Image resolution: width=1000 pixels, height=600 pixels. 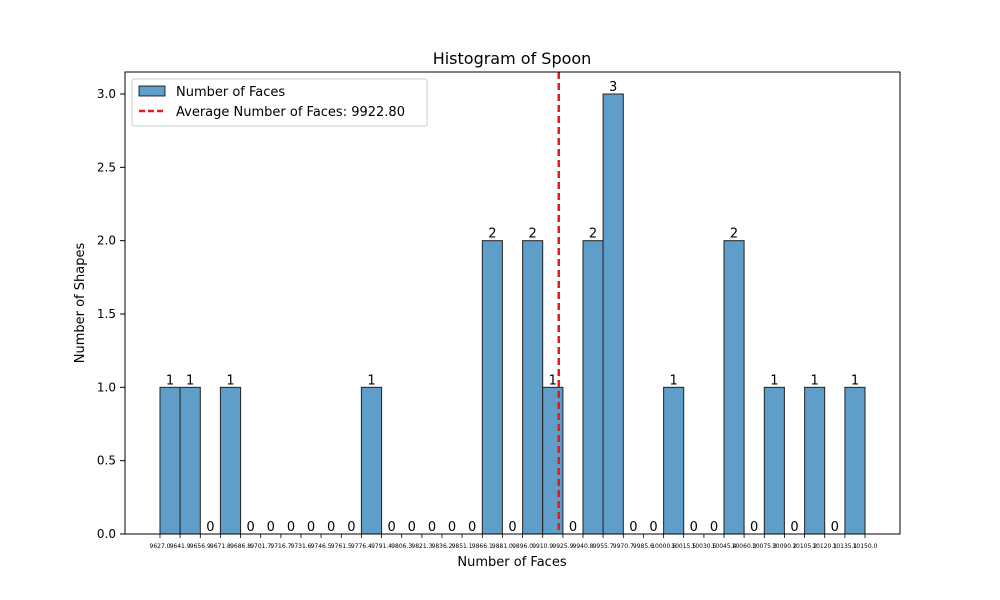 What do you see at coordinates (381, 546) in the screenshot?
I see `x-tick-label-11: 9791.4` at bounding box center [381, 546].